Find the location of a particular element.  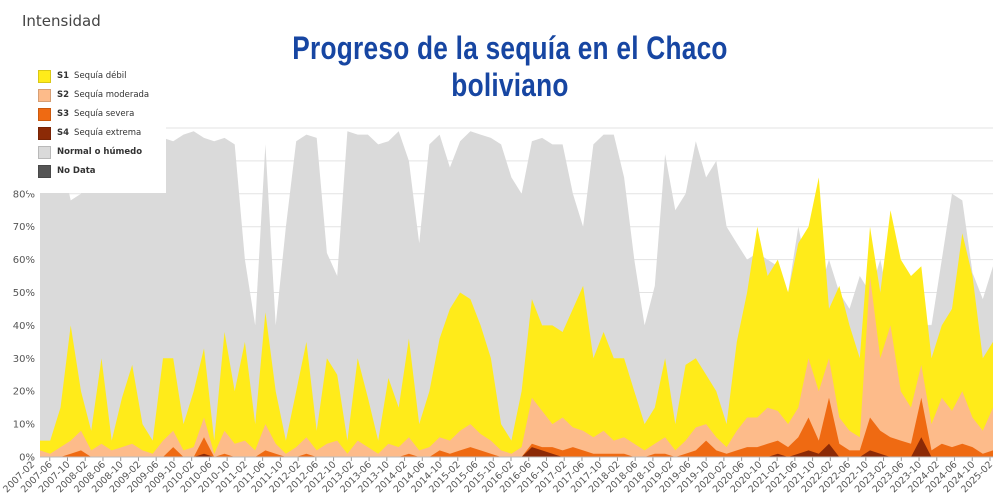

y-tick-label: 20% is located at coordinates (24, 392).